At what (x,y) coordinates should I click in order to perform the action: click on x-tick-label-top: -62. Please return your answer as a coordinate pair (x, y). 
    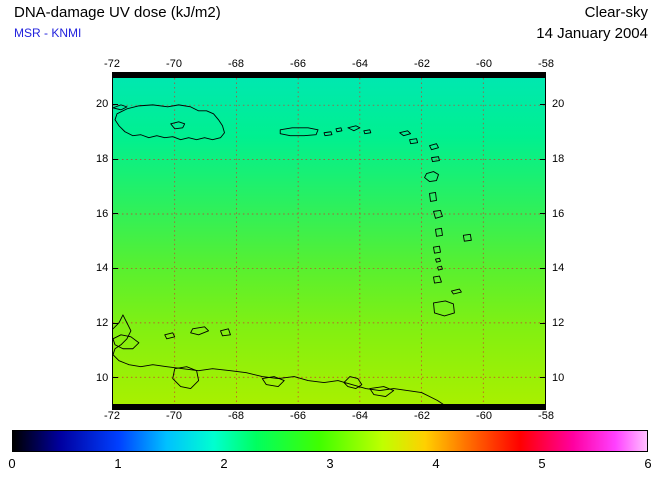
    Looking at the image, I should click on (422, 64).